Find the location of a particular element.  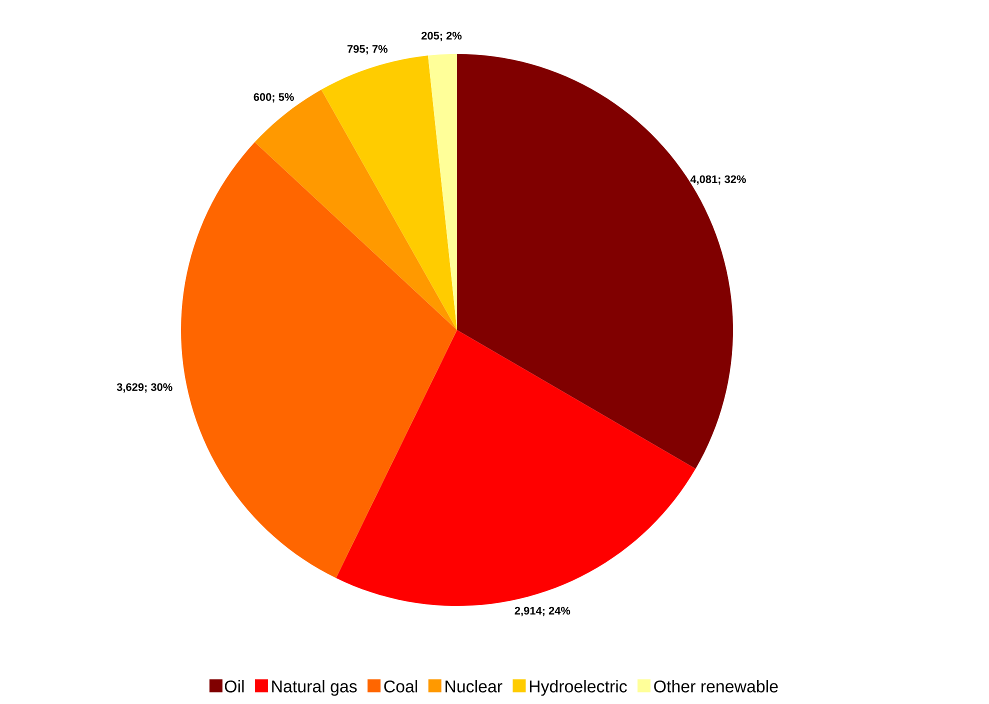

data-label: 600; 5% is located at coordinates (274, 97).